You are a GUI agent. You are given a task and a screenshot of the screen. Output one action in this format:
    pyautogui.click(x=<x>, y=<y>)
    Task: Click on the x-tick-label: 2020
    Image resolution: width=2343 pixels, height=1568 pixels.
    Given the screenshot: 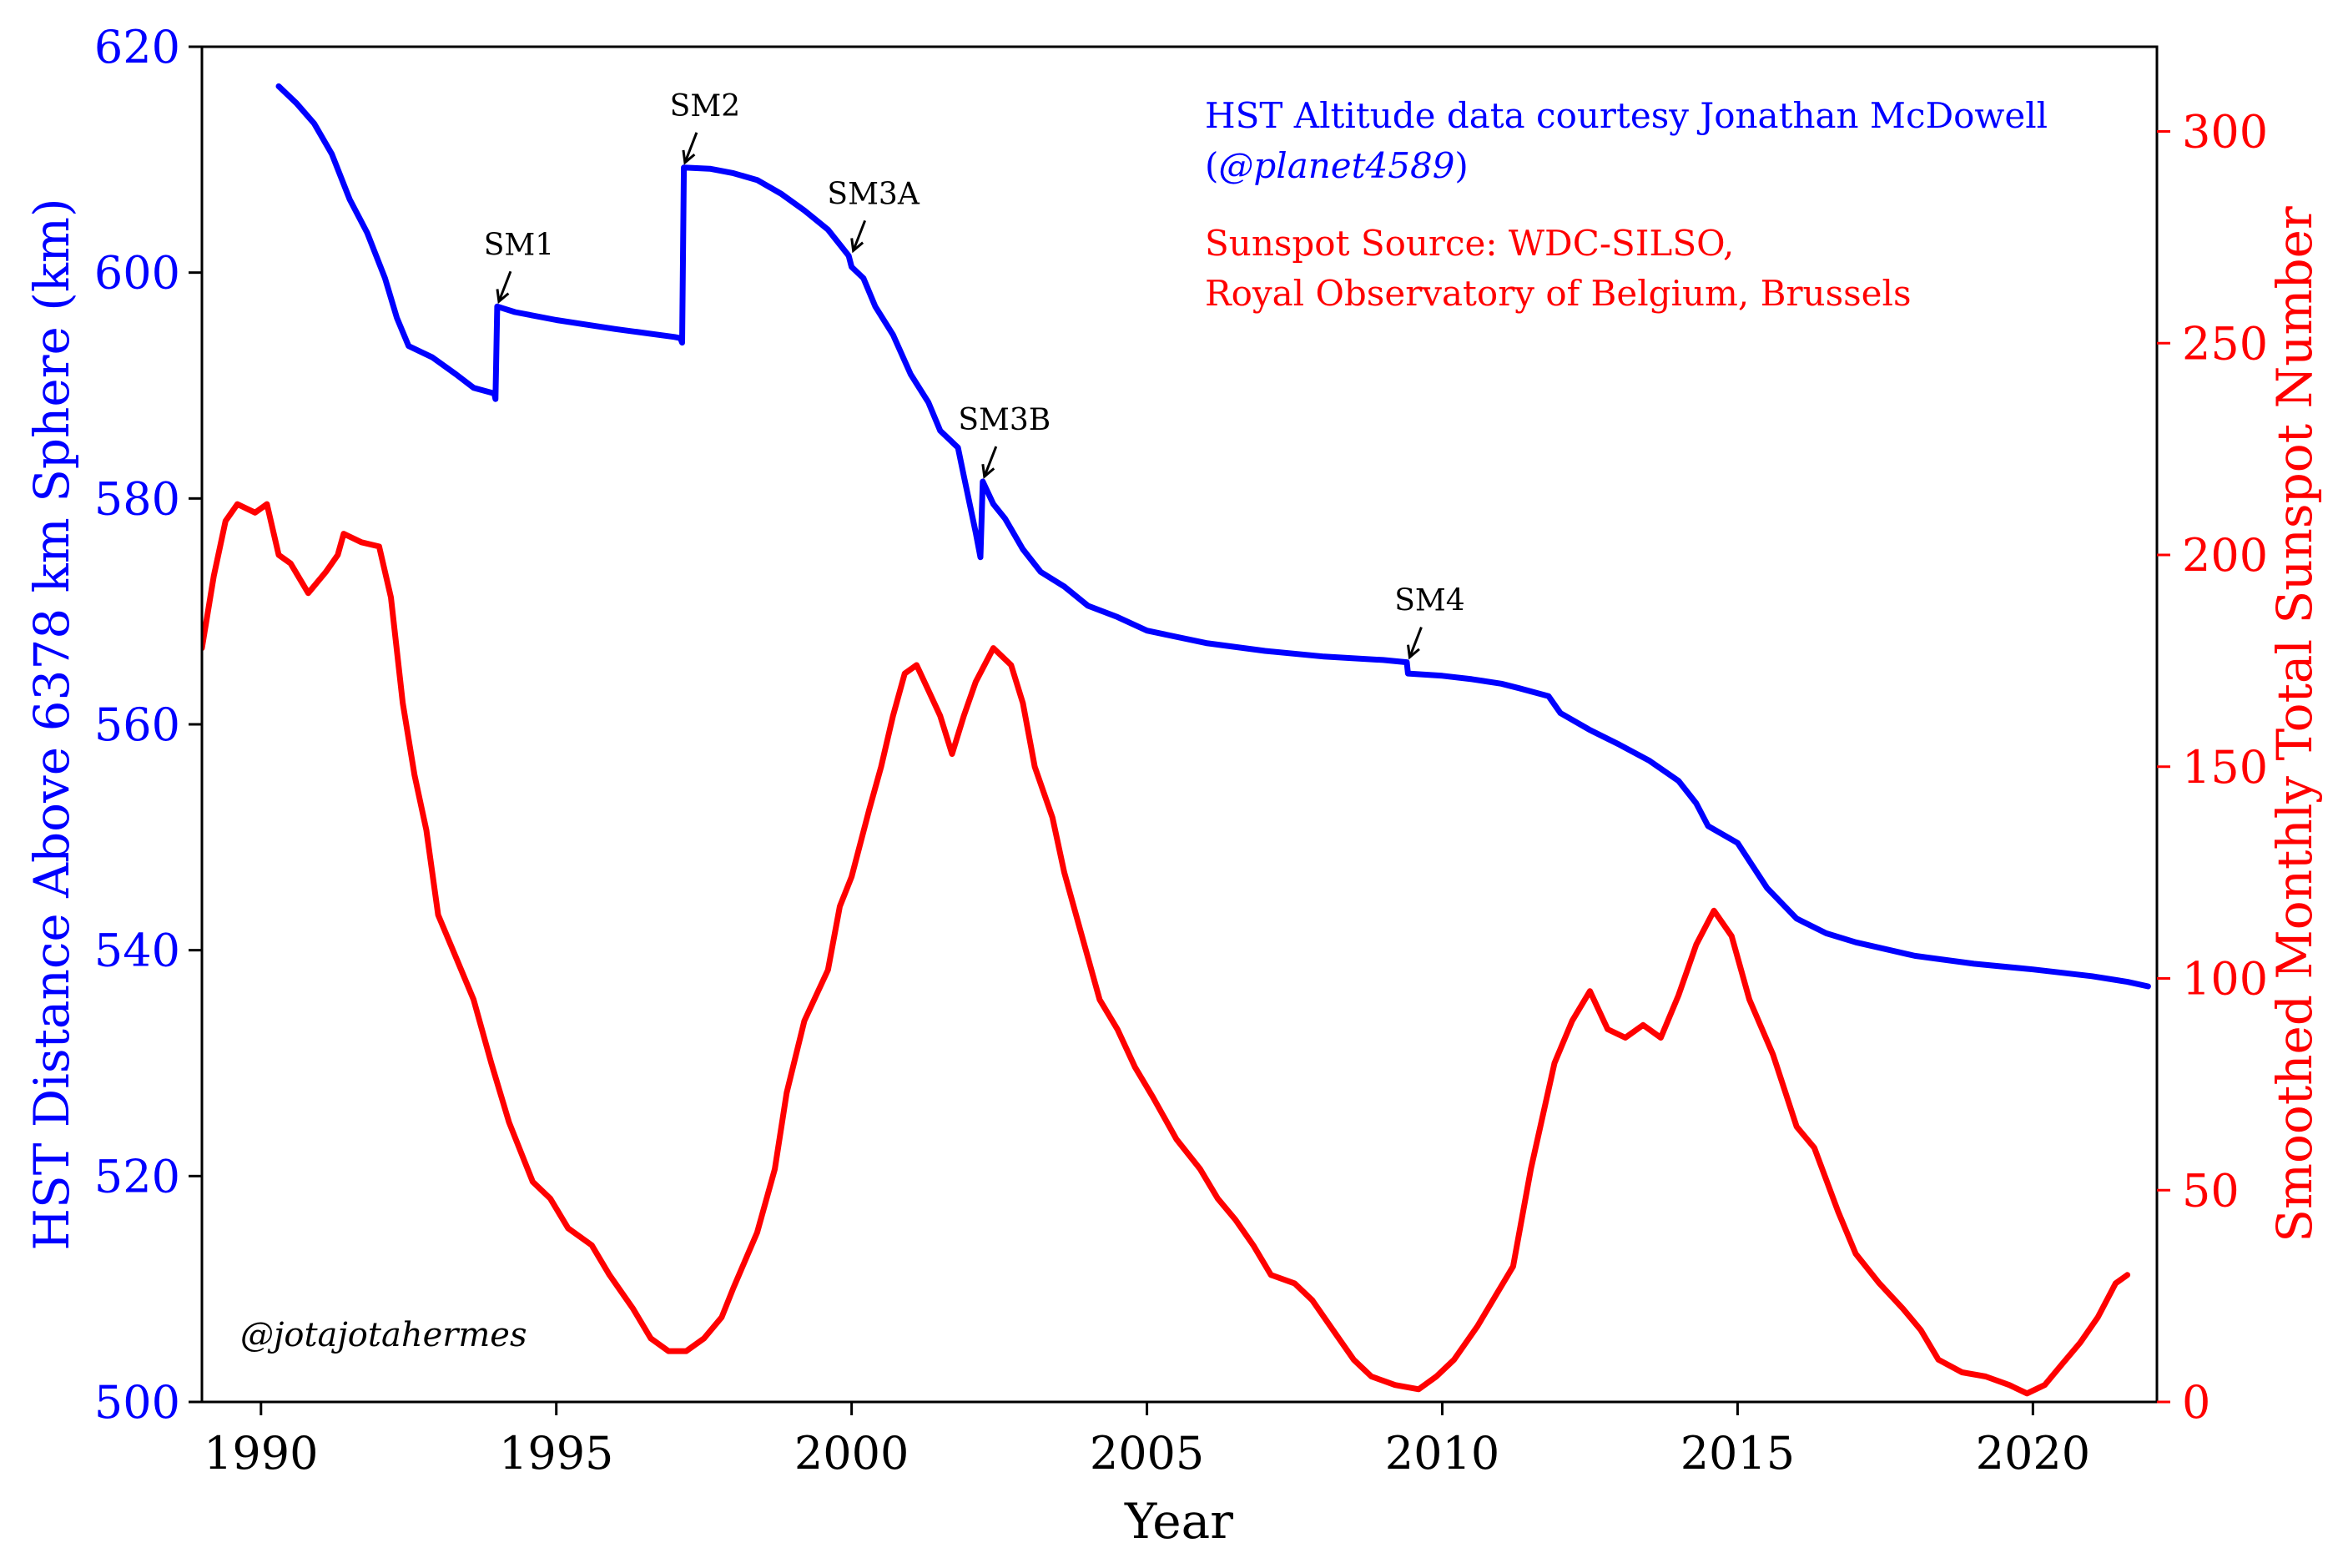 What is the action you would take?
    pyautogui.click(x=2033, y=1453)
    